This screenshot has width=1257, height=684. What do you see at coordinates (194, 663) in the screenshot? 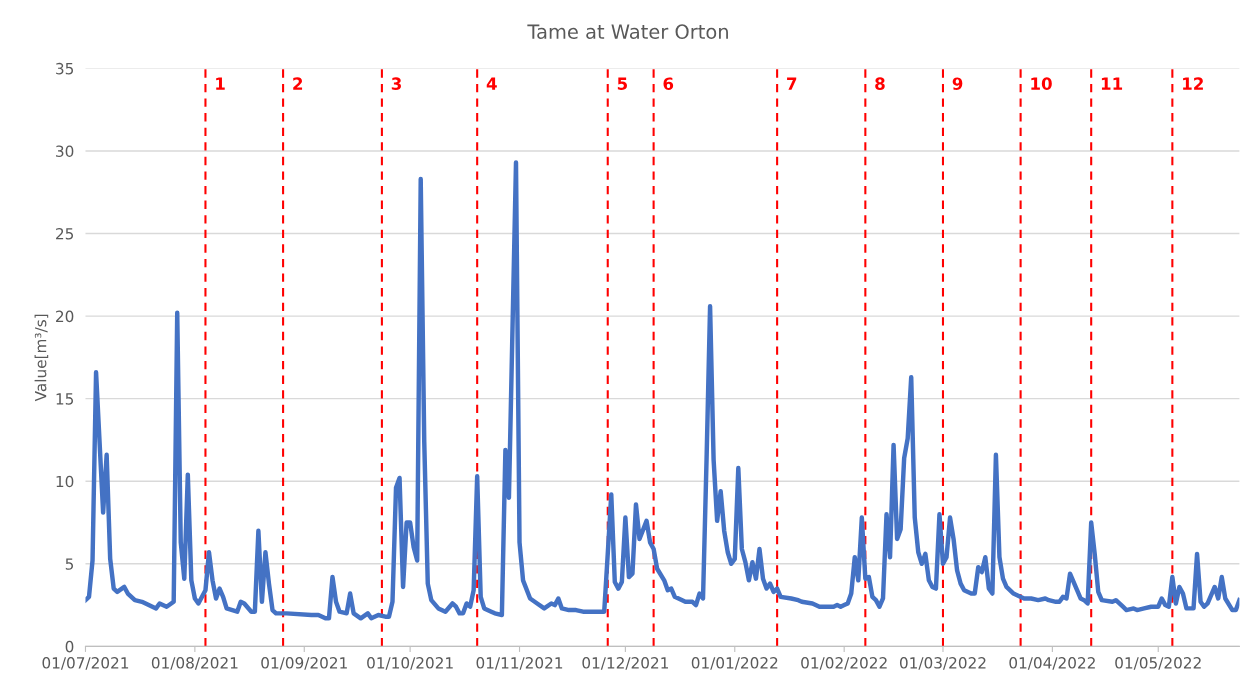
I see `x-tick-label: 01/08/2021` at bounding box center [194, 663].